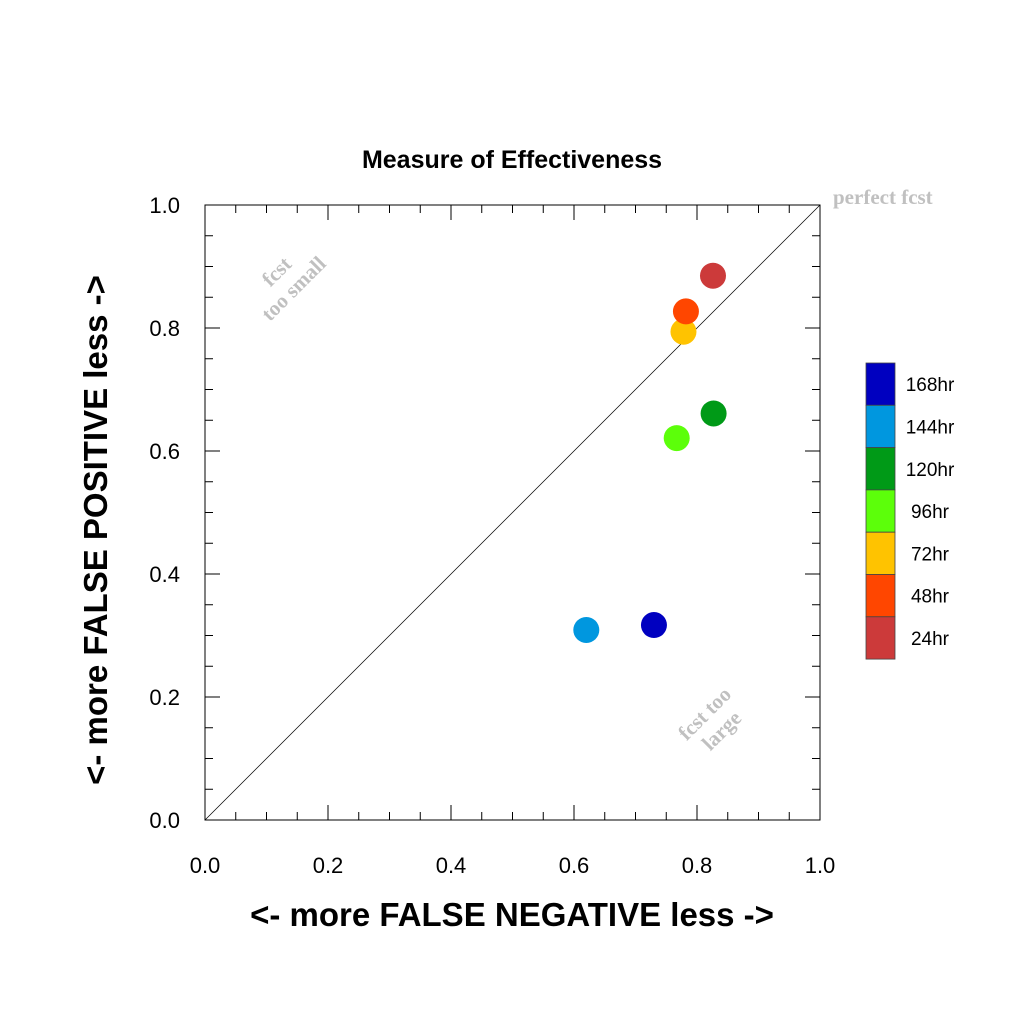 This screenshot has height=1024, width=1024. I want to click on x-tick-label: 0.6, so click(574, 865).